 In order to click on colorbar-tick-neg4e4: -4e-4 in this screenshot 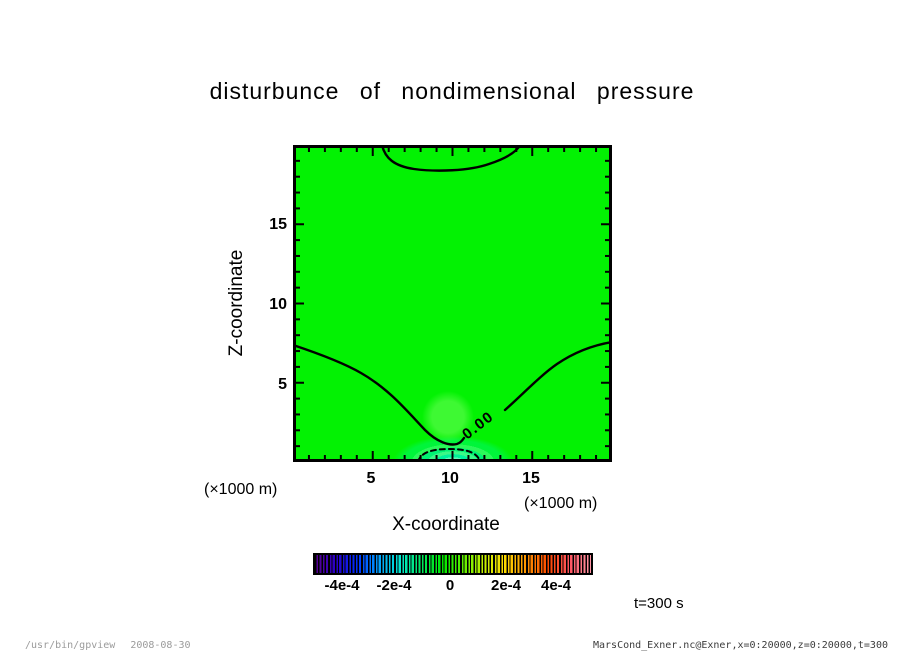, I will do `click(342, 585)`.